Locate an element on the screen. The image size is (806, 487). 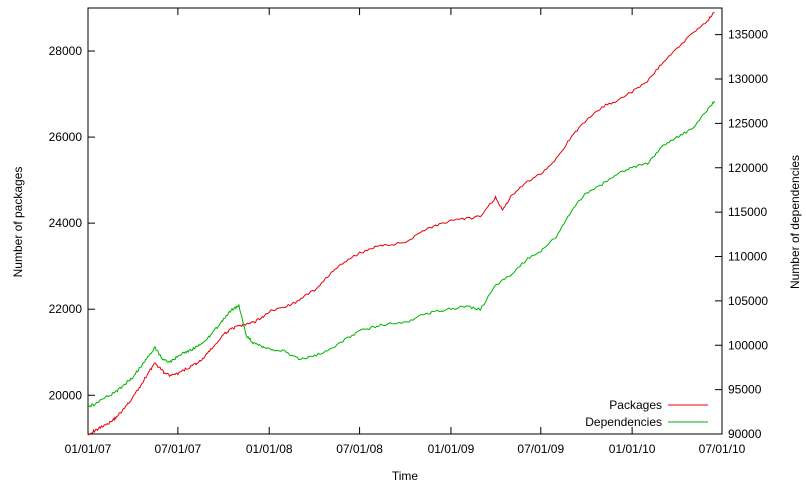
left-tick-label: 26000 is located at coordinates (66, 137).